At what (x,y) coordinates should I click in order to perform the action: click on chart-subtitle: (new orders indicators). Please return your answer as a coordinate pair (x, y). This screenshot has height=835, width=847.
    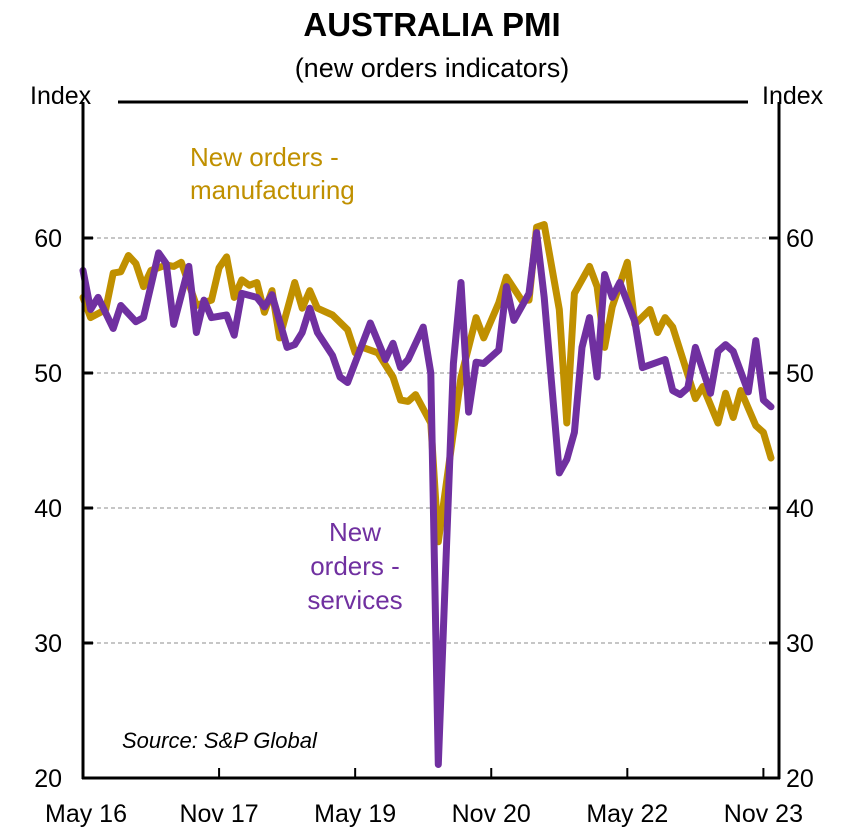
    Looking at the image, I should click on (432, 68).